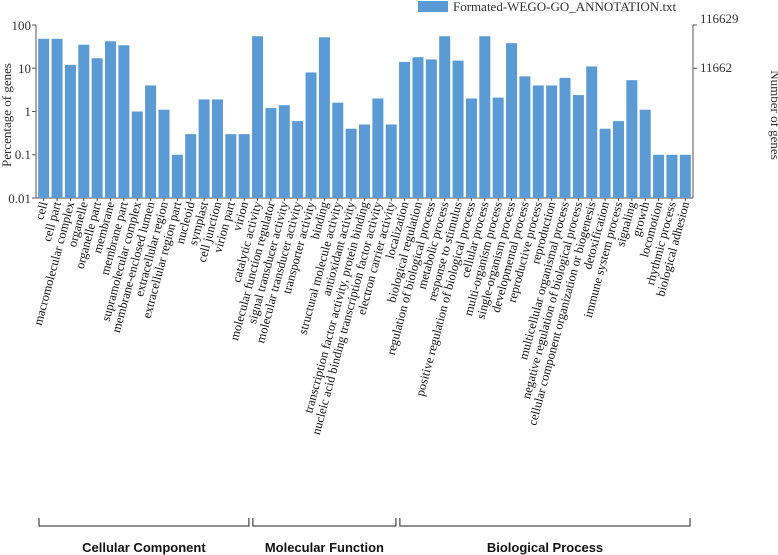 This screenshot has height=555, width=778. I want to click on y2-tick-label: 11662, so click(716, 67).